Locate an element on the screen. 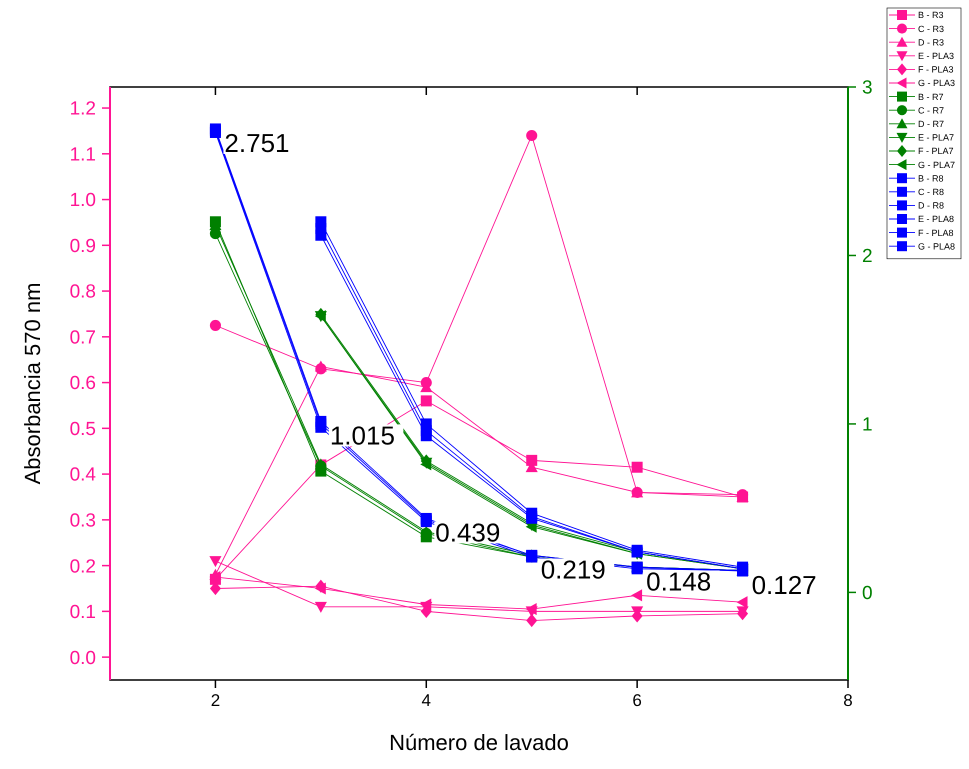  legend-label: E - PLA3 is located at coordinates (936, 55).